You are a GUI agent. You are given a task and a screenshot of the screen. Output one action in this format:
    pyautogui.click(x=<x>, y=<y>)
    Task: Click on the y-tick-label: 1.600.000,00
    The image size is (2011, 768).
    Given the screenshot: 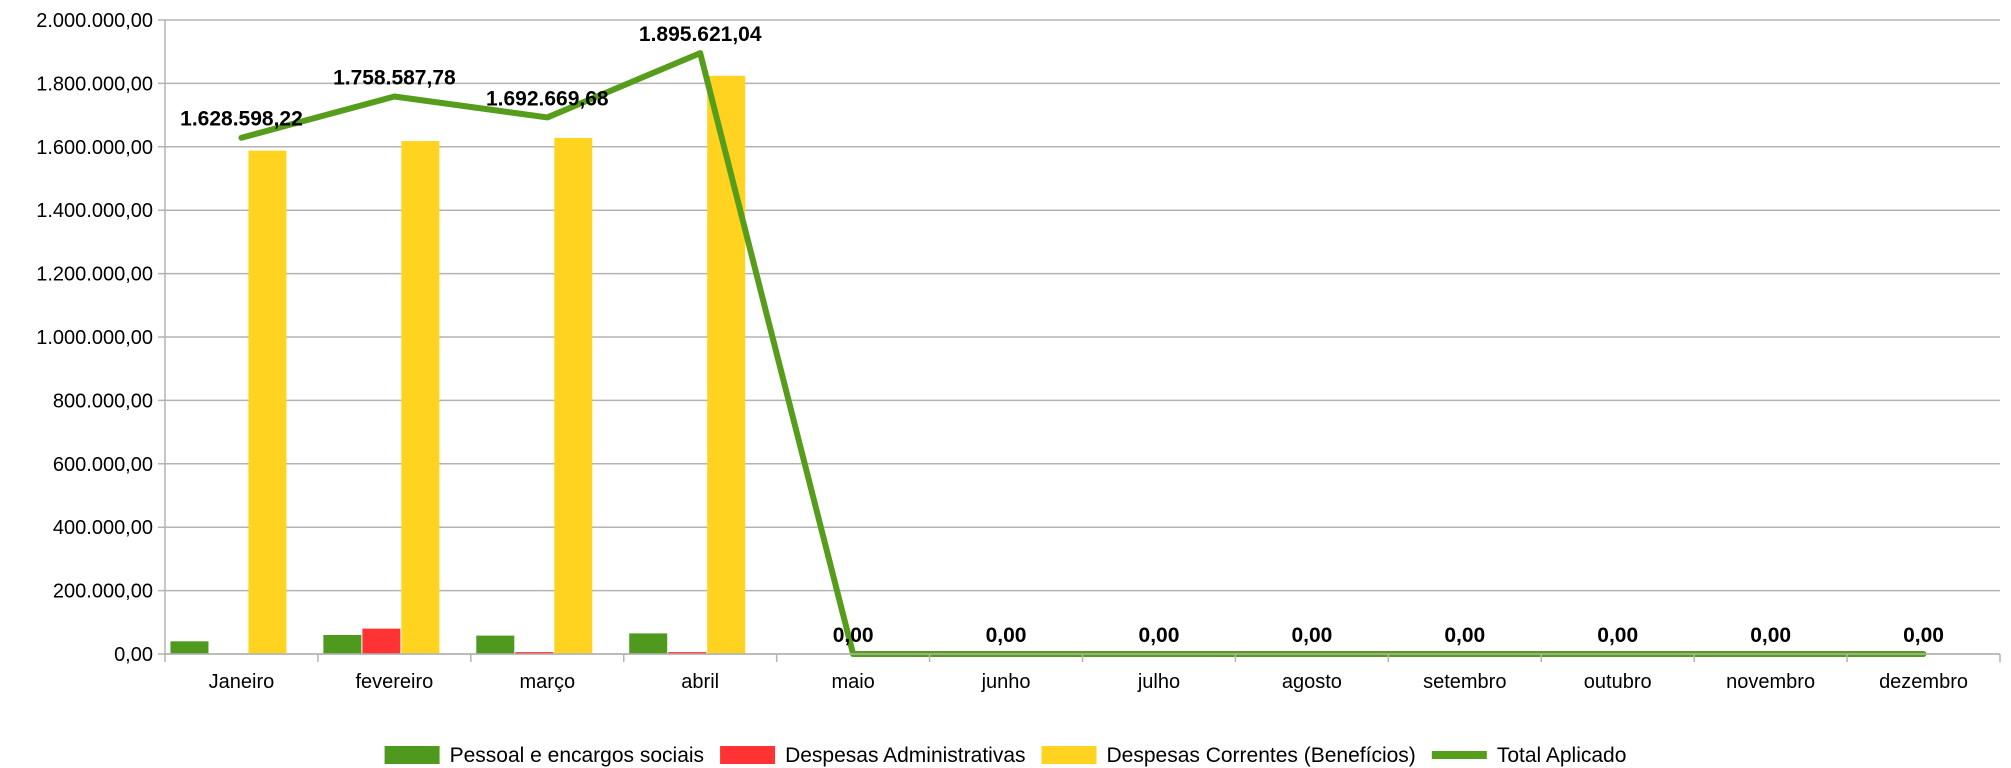 What is the action you would take?
    pyautogui.click(x=94, y=148)
    